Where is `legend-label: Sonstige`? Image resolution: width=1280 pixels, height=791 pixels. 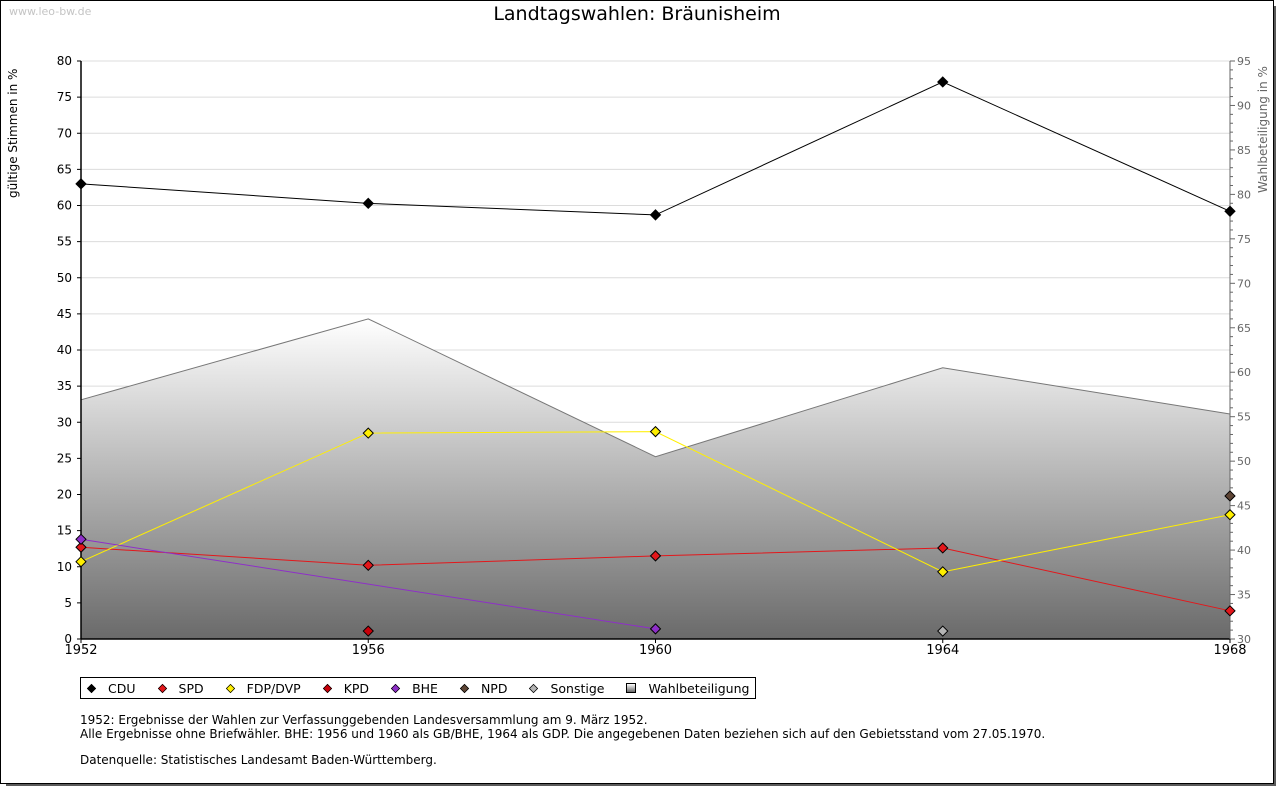 legend-label: Sonstige is located at coordinates (577, 688).